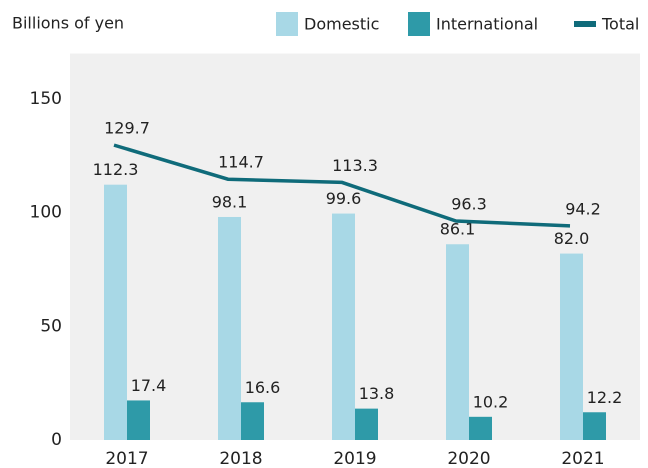  I want to click on data-label: 86.1, so click(458, 229).